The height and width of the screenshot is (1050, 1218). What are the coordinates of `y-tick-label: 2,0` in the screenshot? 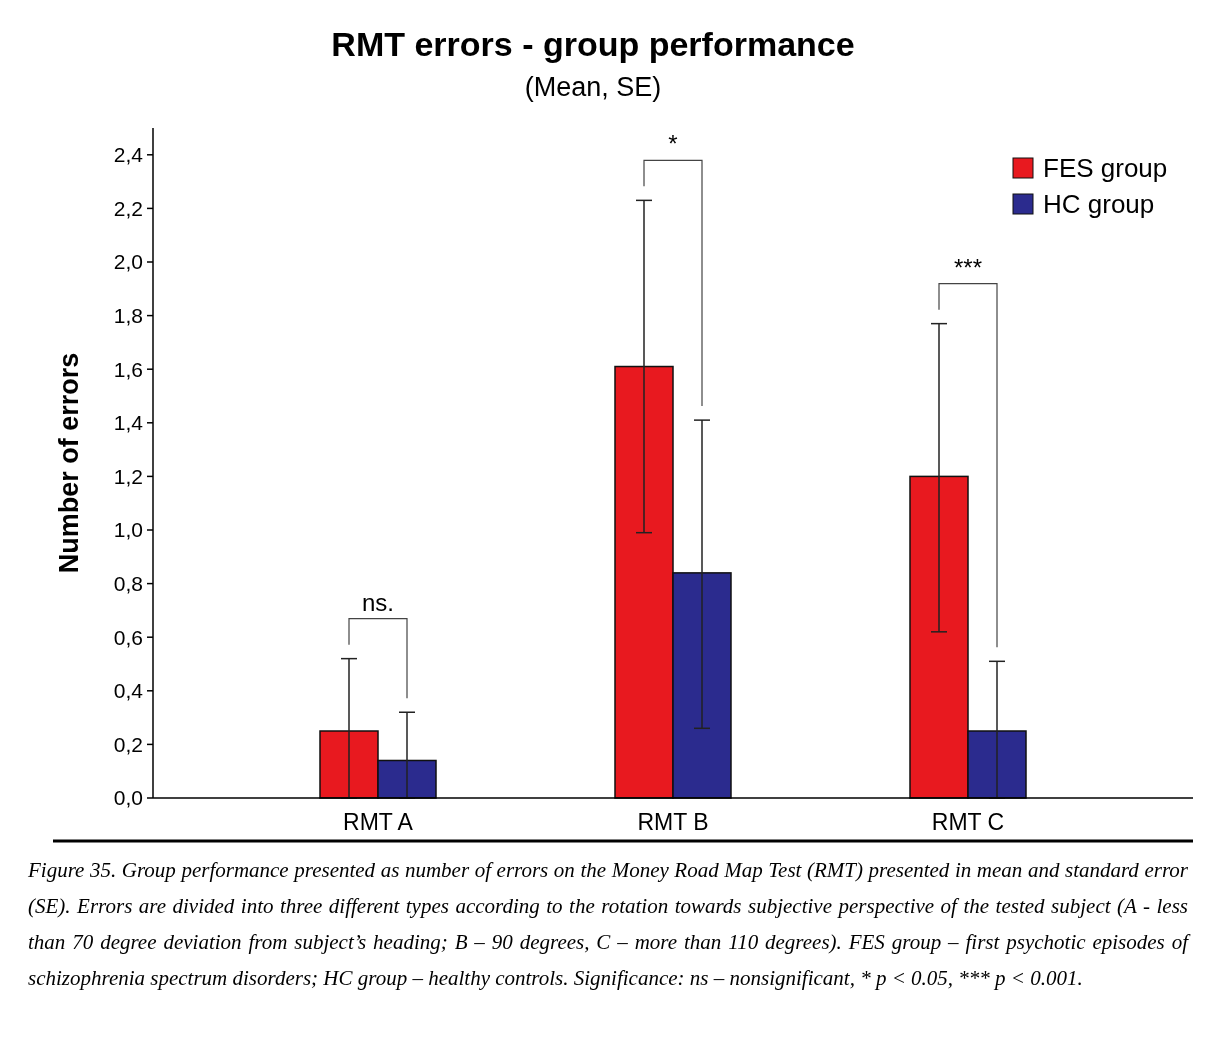 It's located at (128, 262).